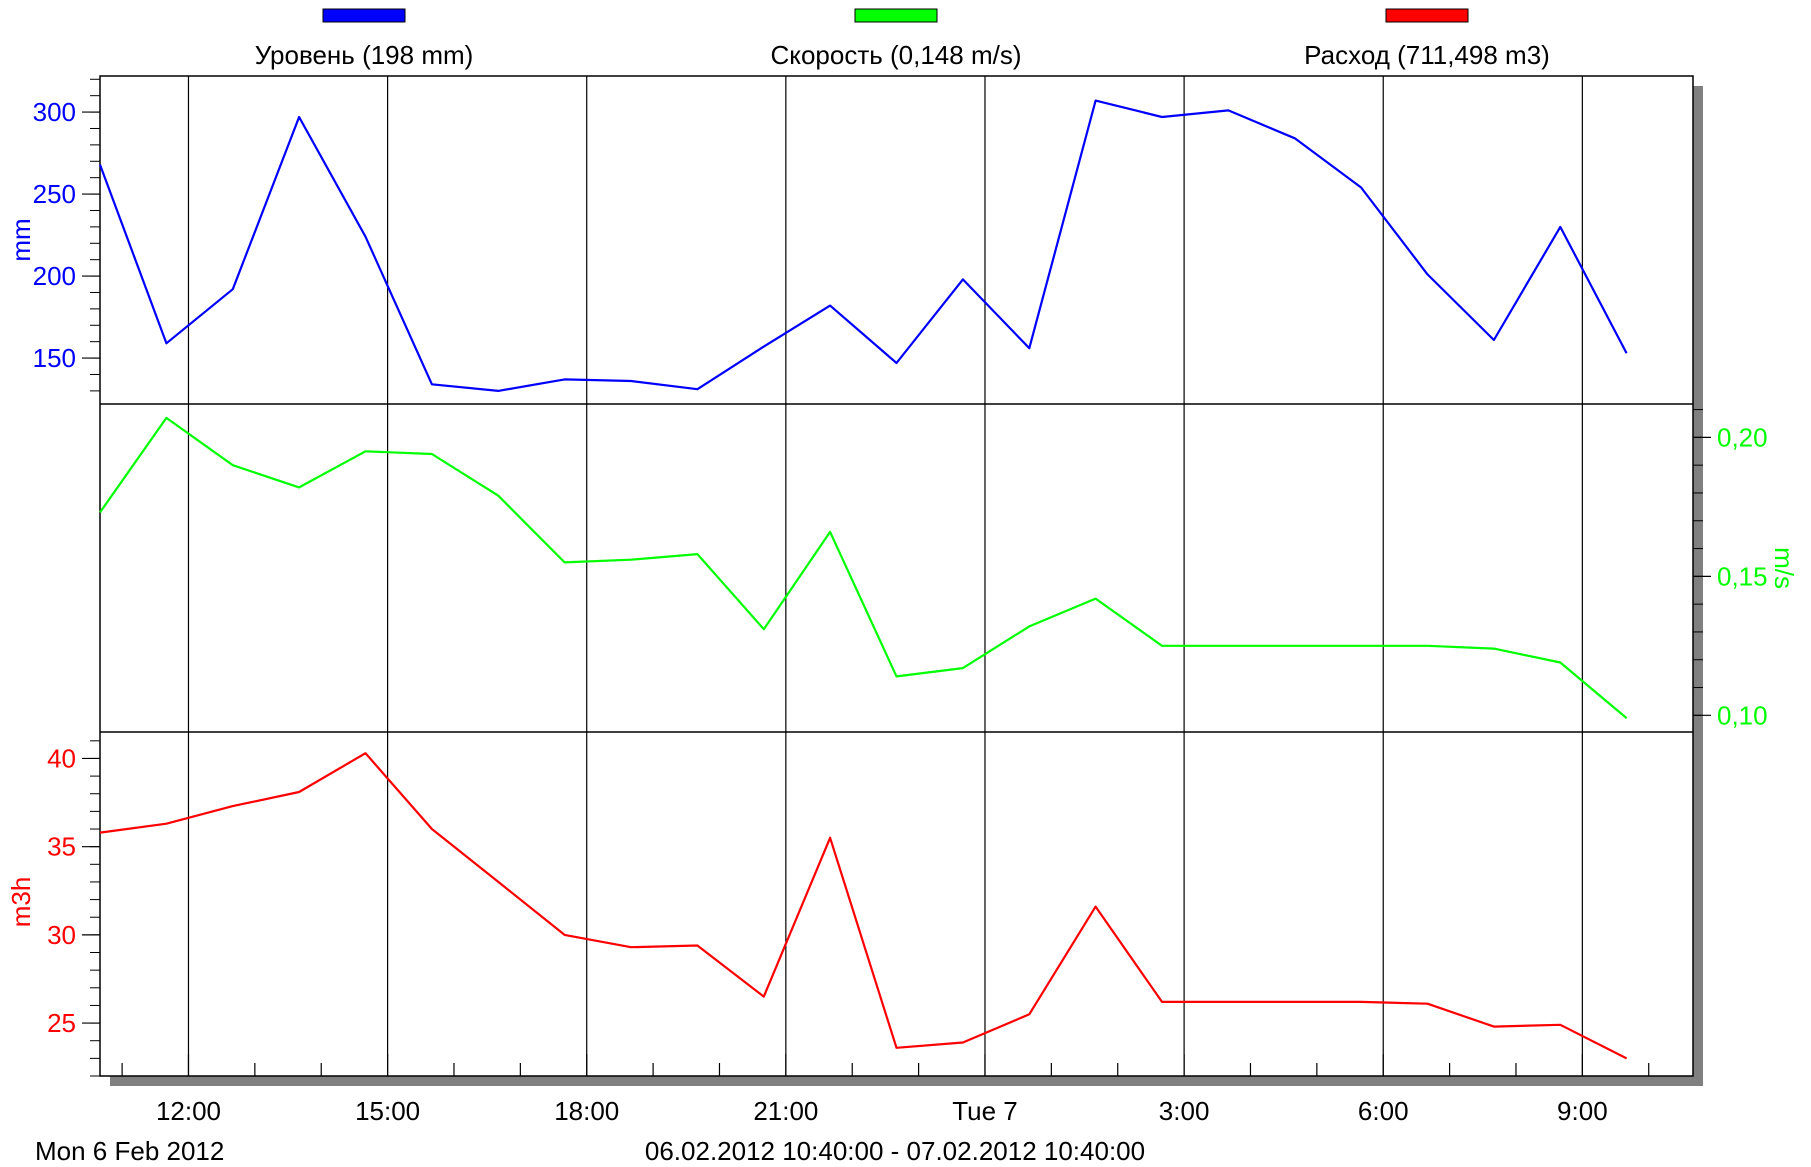  I want to click on y-tick-label-2-0: 25, so click(61, 1023).